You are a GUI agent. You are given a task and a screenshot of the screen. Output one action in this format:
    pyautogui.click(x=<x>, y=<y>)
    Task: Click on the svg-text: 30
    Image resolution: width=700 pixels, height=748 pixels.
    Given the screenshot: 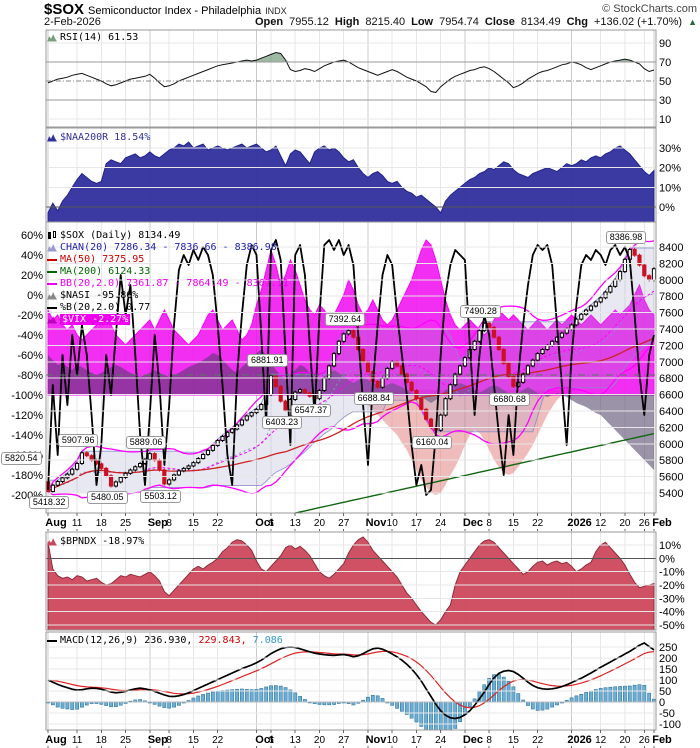 What is the action you would take?
    pyautogui.click(x=665, y=101)
    